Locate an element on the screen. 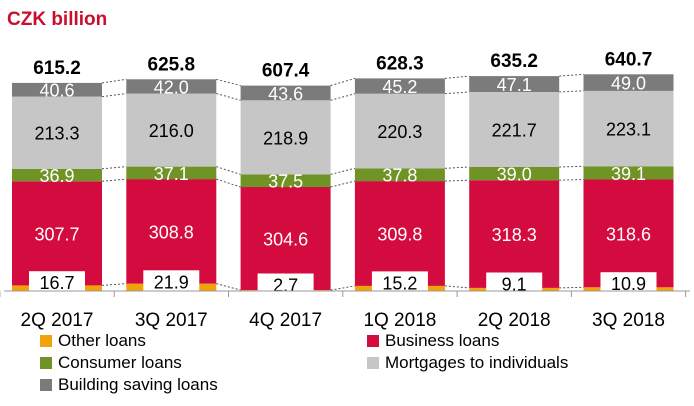 The image size is (694, 406). value-label-other: 21.9 is located at coordinates (171, 282).